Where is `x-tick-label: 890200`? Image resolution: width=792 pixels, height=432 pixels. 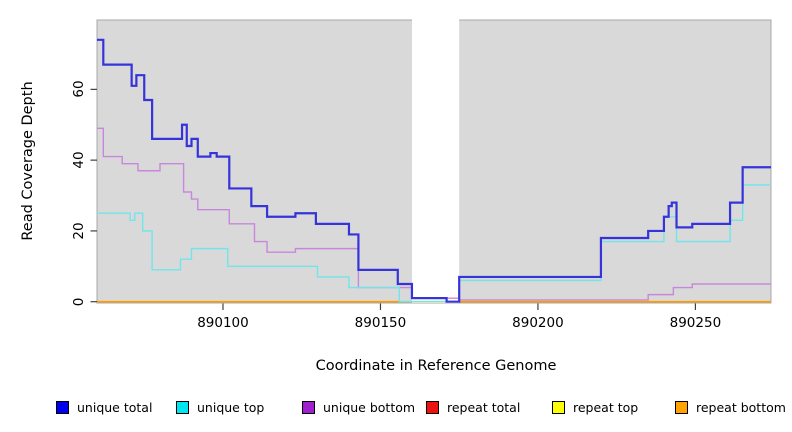
x-tick-label: 890200 is located at coordinates (538, 323).